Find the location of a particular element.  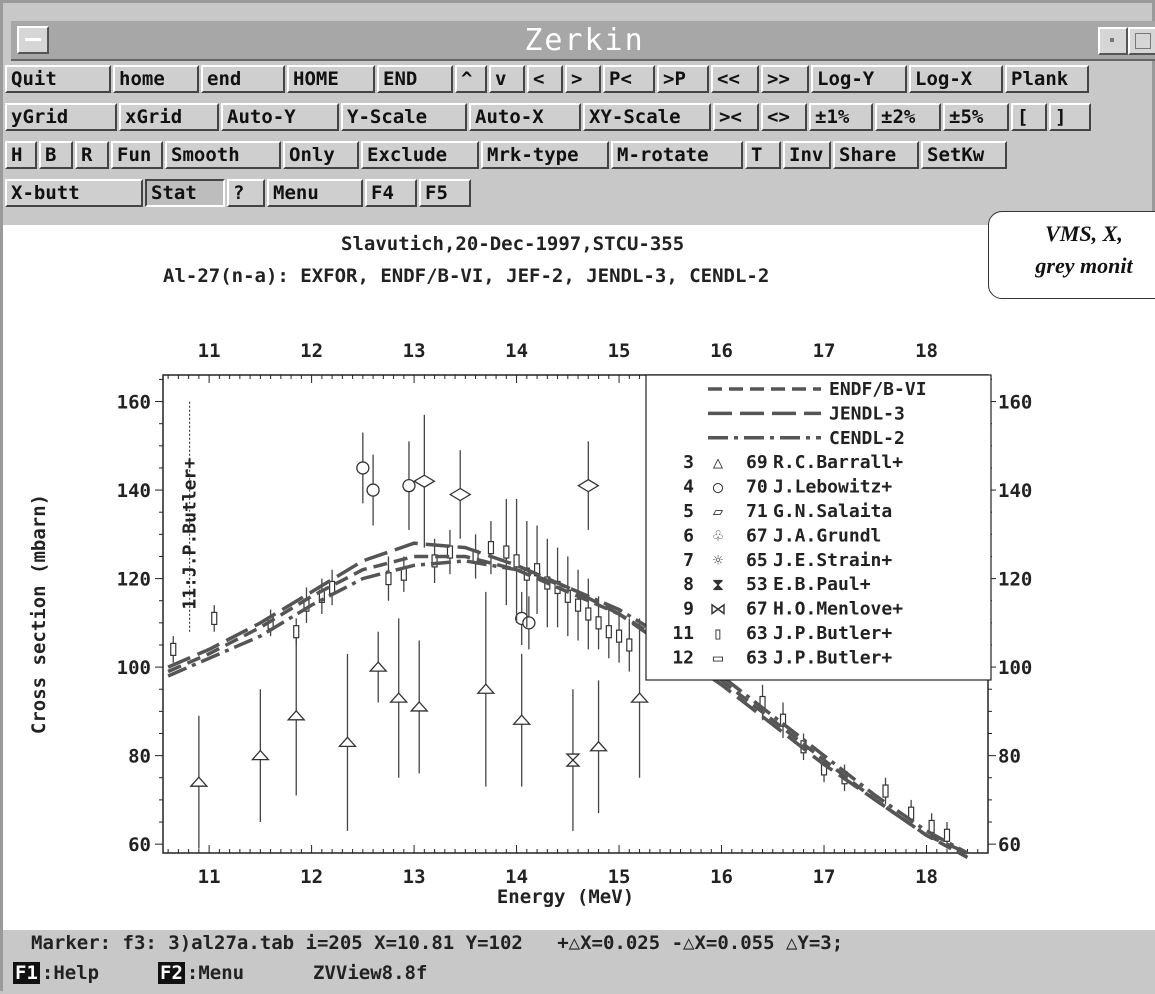

toolbar-button-: ^ is located at coordinates (471, 79).